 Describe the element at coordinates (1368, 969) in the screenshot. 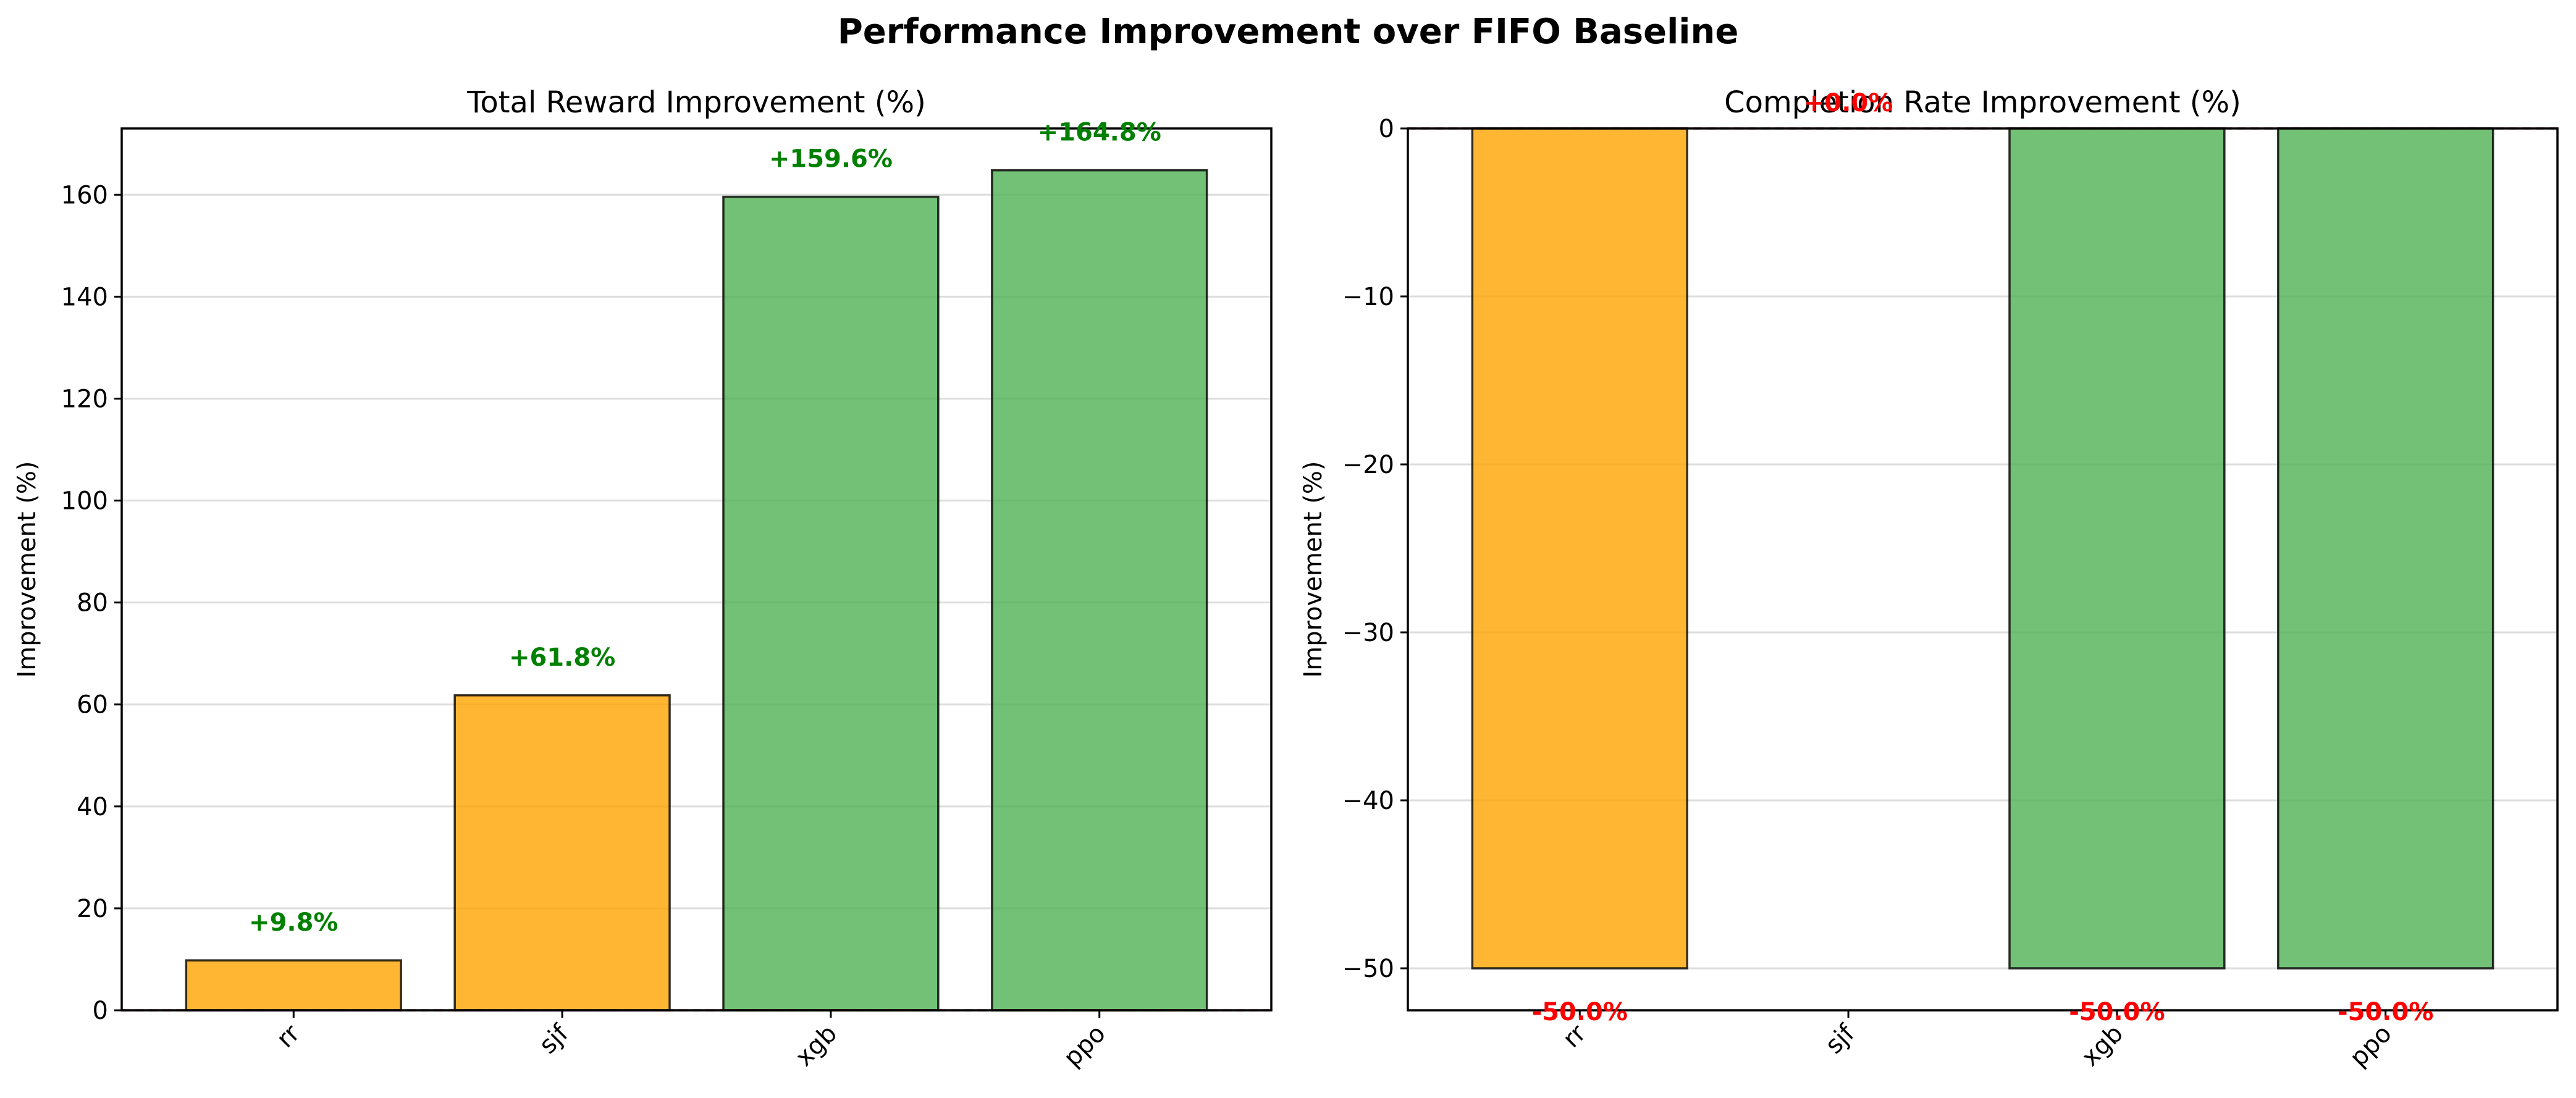

I see `y-tick-label: −50` at that location.